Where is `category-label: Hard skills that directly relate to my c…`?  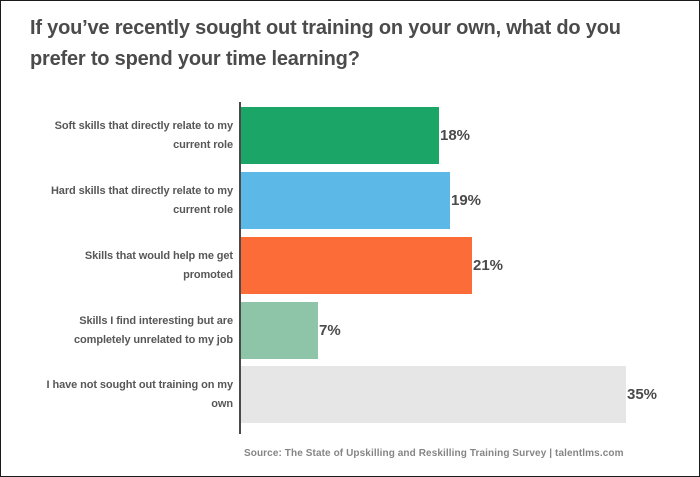 category-label: Hard skills that directly relate to my c… is located at coordinates (141, 200).